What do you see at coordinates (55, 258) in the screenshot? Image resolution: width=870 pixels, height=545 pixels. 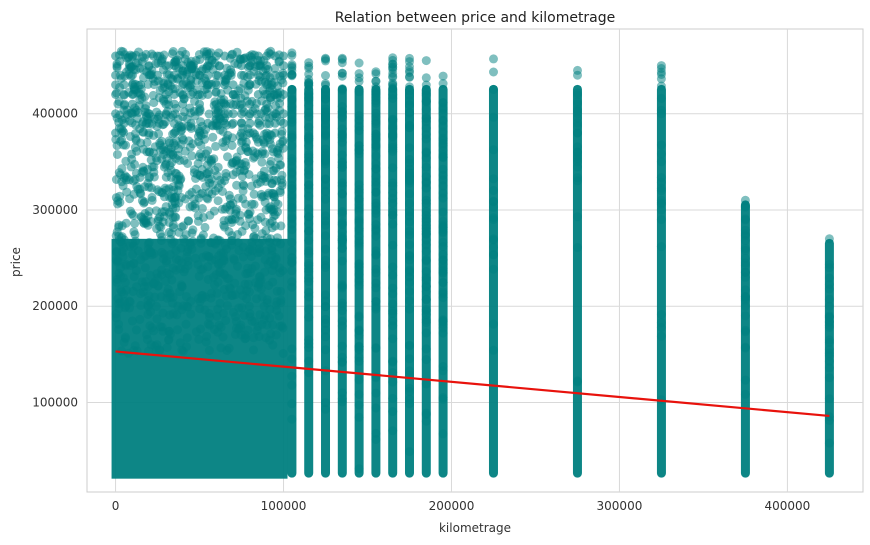 I see `y-axis-ticks: 100000 200000 300000 400000` at bounding box center [55, 258].